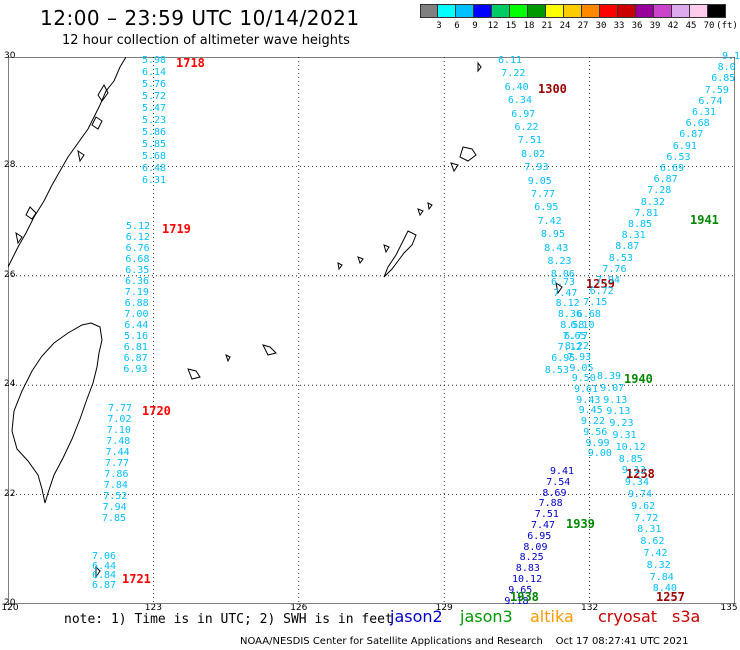  I want to click on wave-height-value: 7.51, so click(546, 515).